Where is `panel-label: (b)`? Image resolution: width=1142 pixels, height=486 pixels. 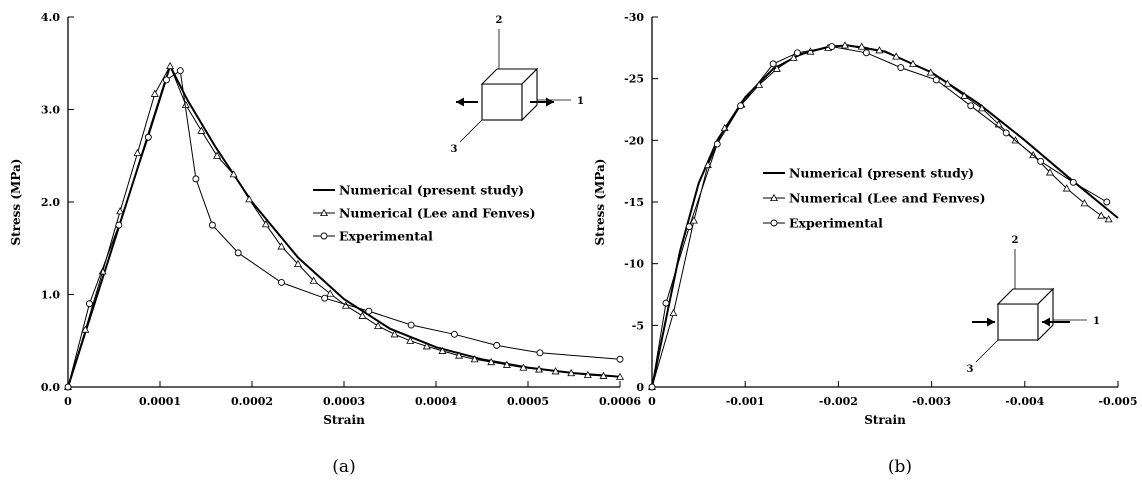 panel-label: (b) is located at coordinates (900, 467).